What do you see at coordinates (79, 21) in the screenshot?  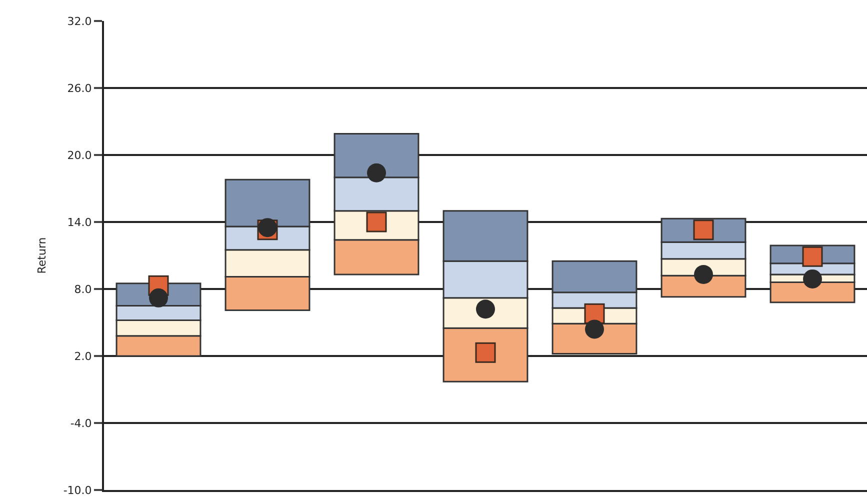 I see `y-tick-label: 32.0` at bounding box center [79, 21].